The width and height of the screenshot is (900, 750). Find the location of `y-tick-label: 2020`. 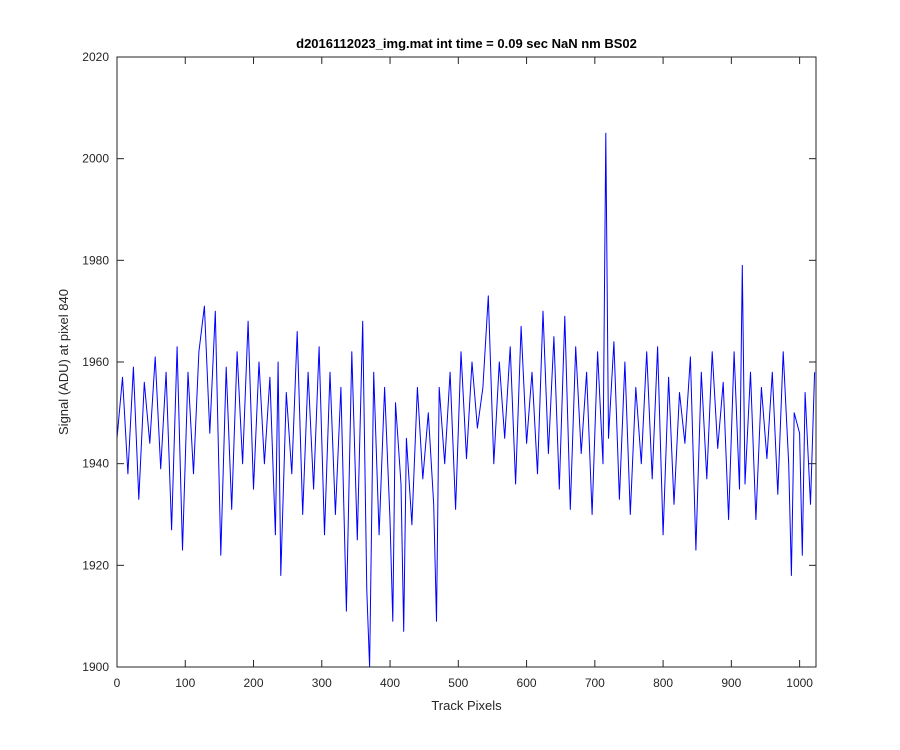

y-tick-label: 2020 is located at coordinates (95, 57).